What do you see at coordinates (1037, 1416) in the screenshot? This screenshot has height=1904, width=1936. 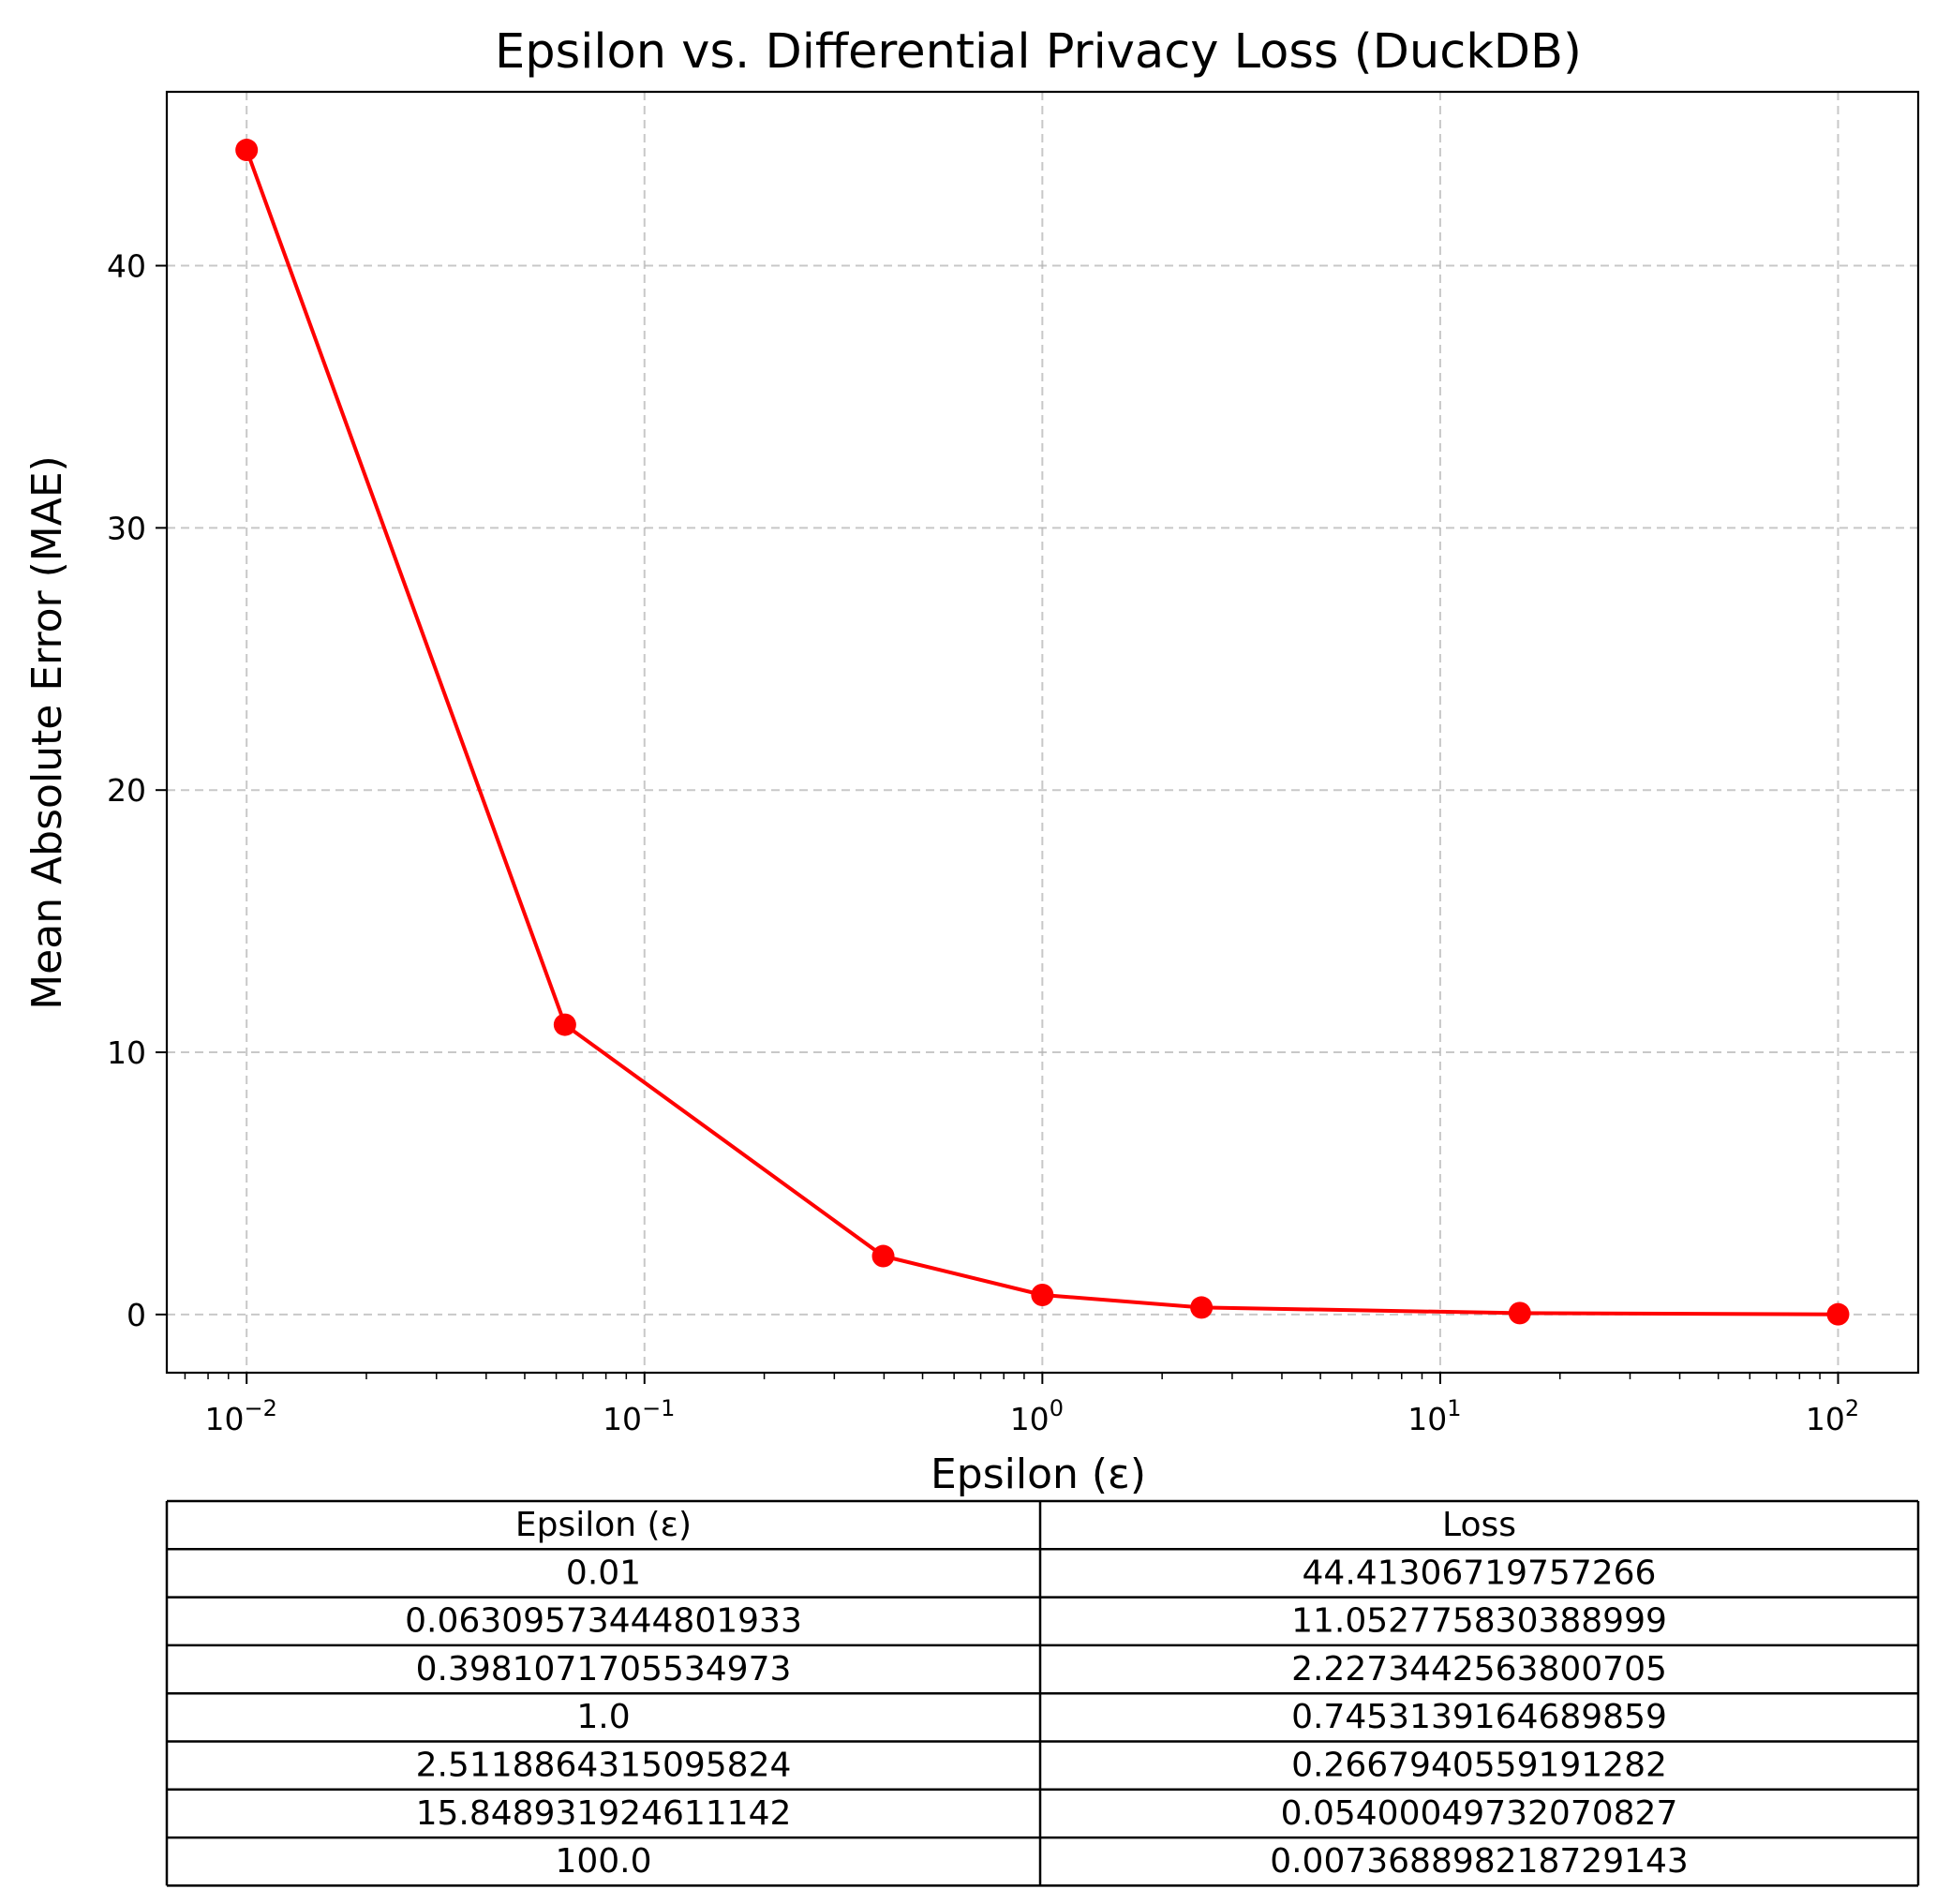 I see `x-tick-label: 10⁰` at bounding box center [1037, 1416].